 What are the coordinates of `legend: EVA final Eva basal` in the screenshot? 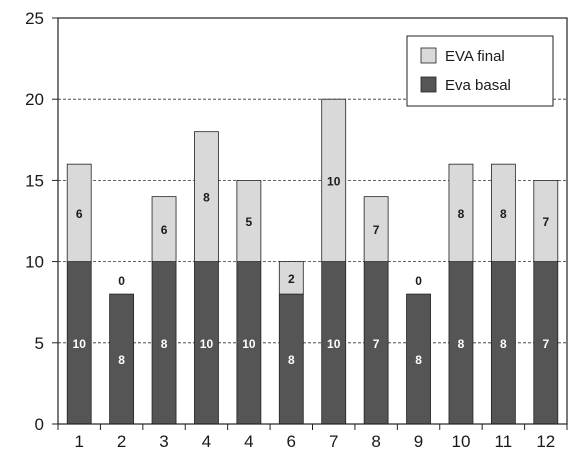 It's located at (480, 71).